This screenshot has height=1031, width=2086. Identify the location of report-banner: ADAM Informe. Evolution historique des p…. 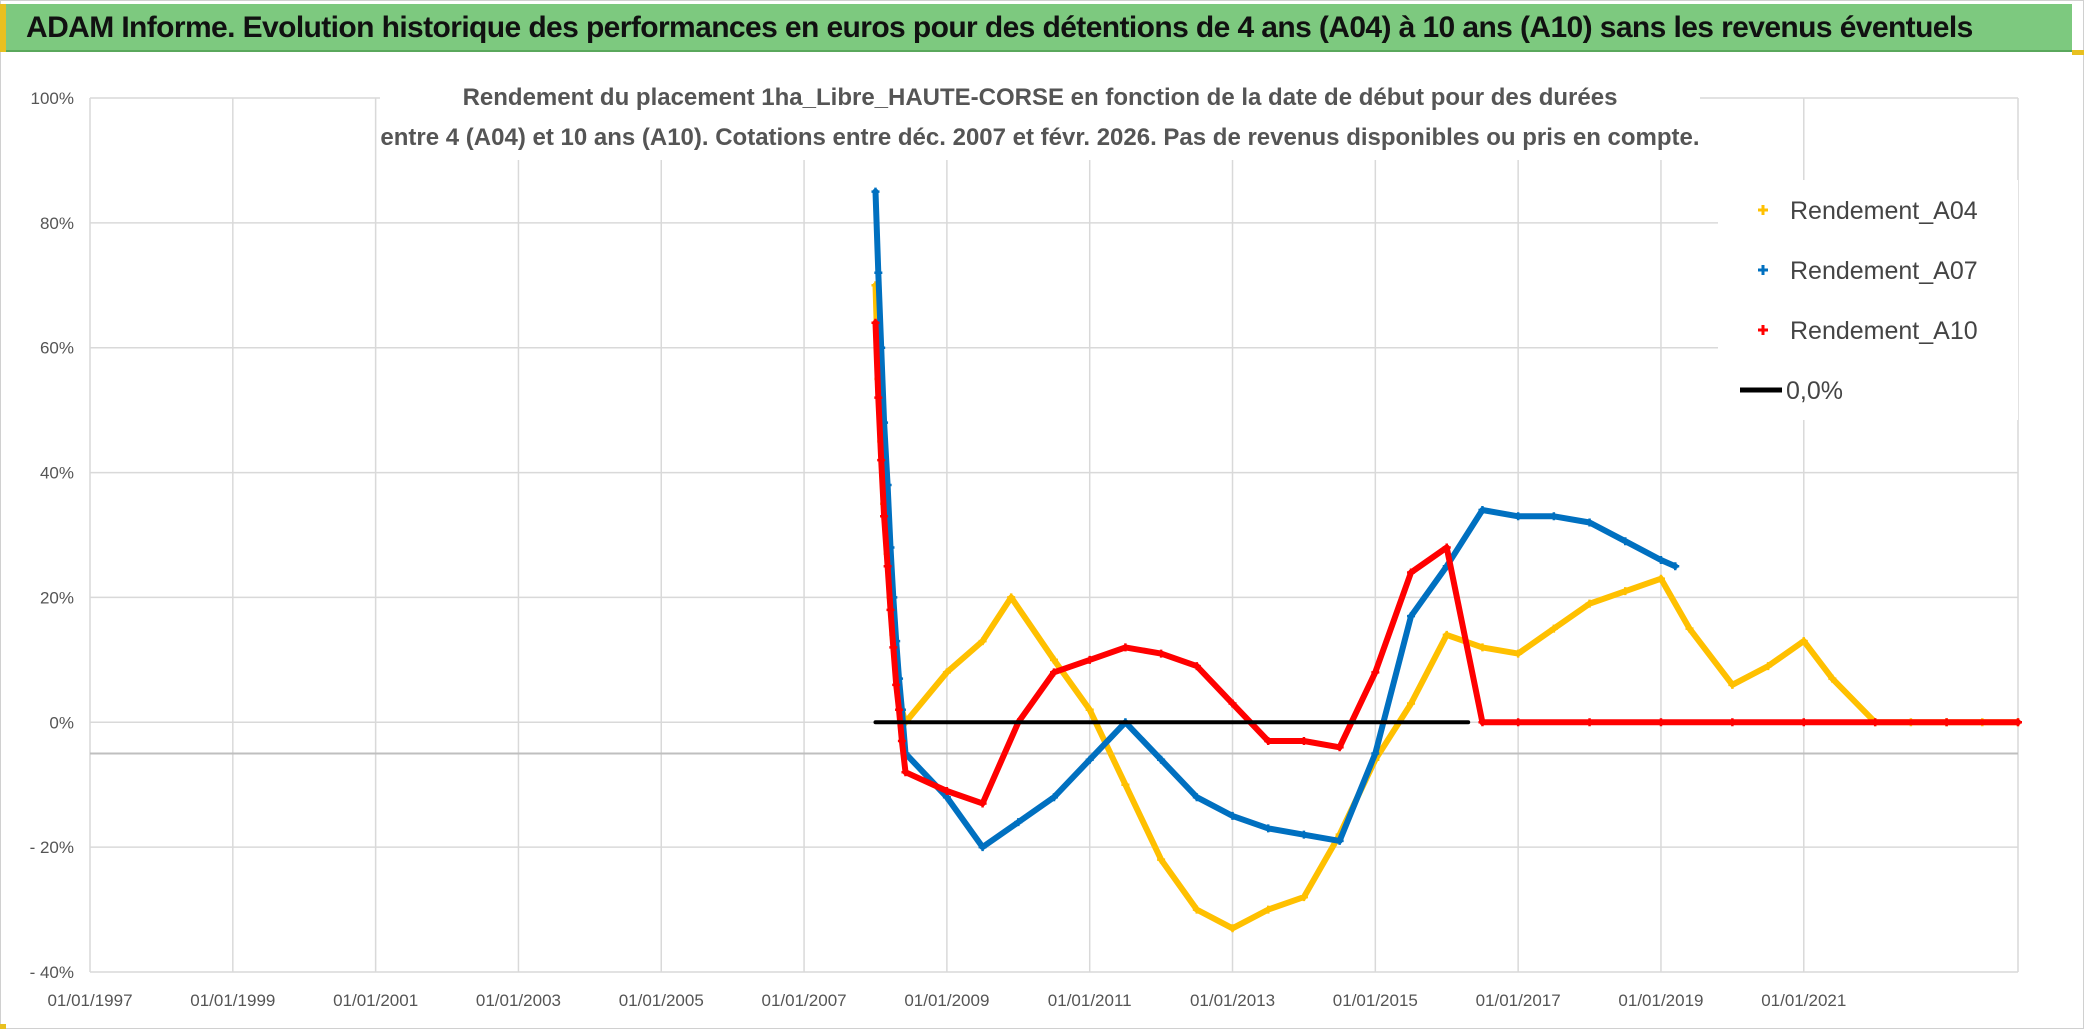
(1039, 28).